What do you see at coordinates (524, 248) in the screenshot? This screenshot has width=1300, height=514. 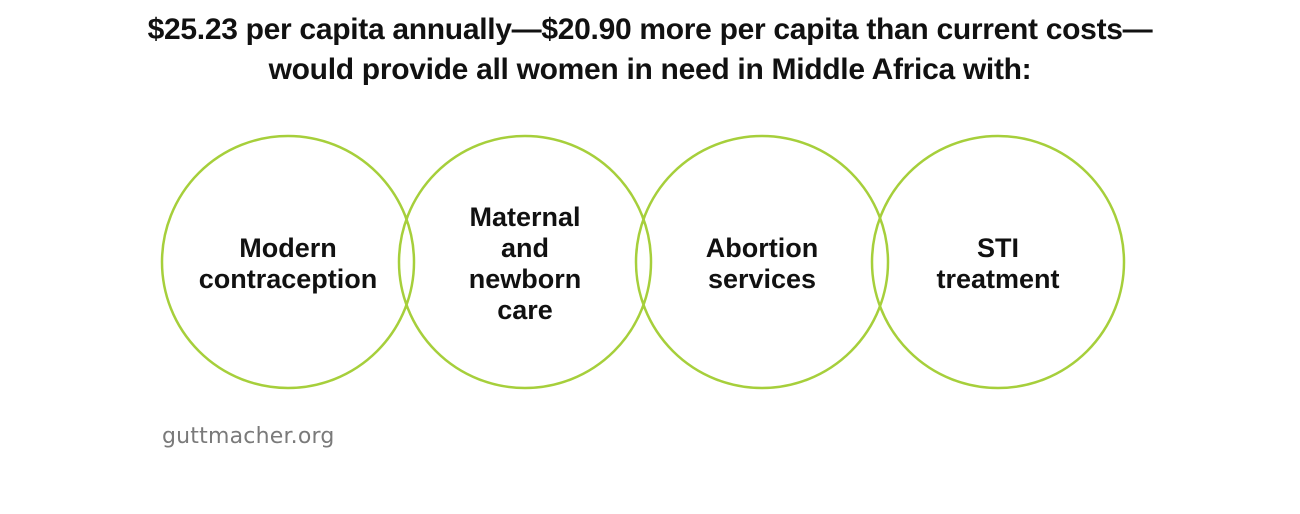 I see `label-line: and` at bounding box center [524, 248].